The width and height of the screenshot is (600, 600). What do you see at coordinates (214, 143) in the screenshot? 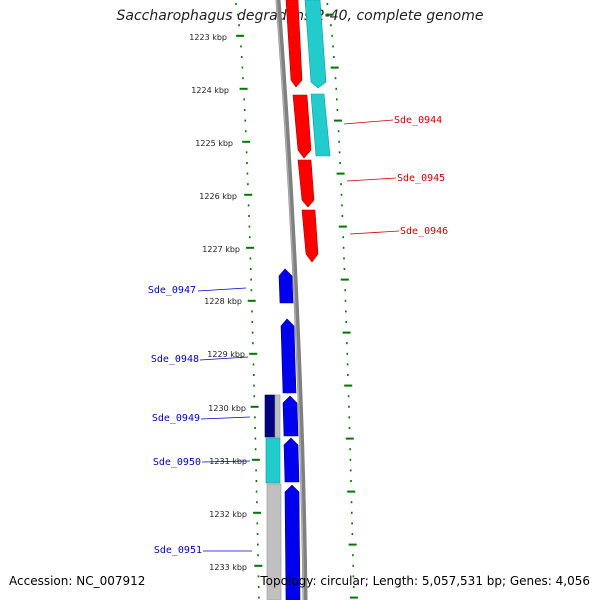
I see `kbp-label: 1225 kbp` at bounding box center [214, 143].